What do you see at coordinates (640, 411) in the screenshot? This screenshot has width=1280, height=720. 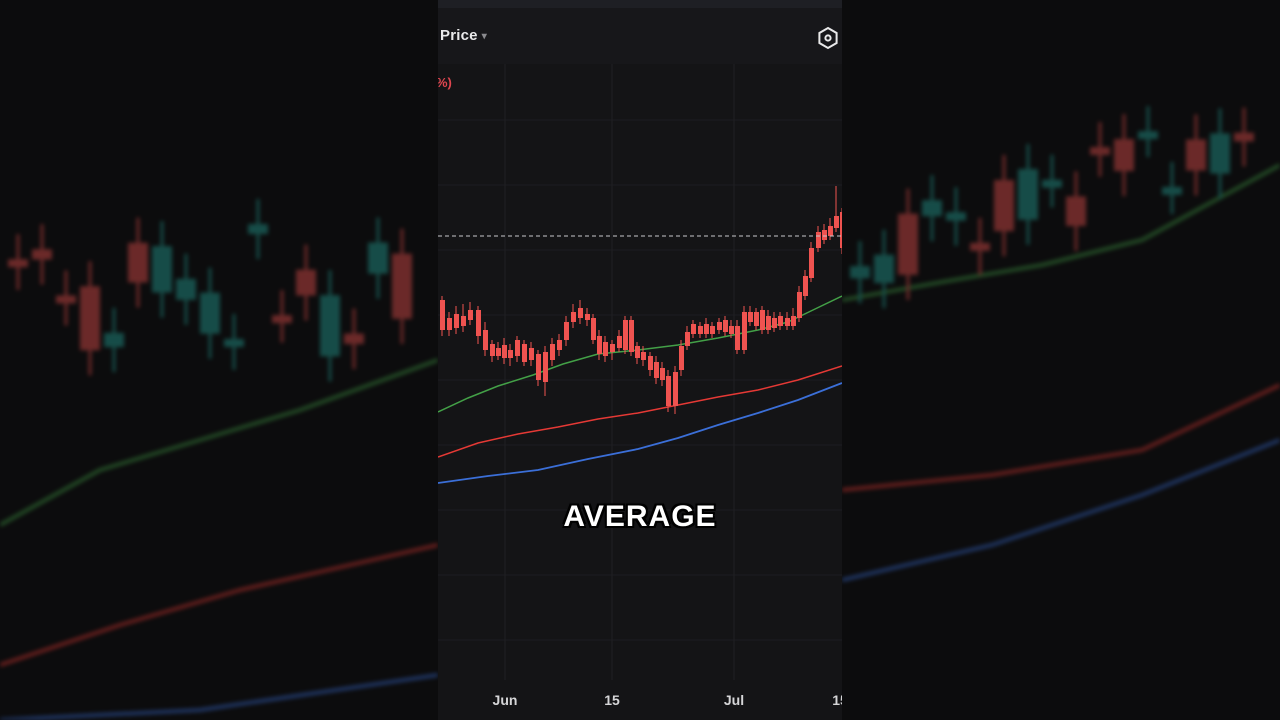 I see `moving-average-mid` at bounding box center [640, 411].